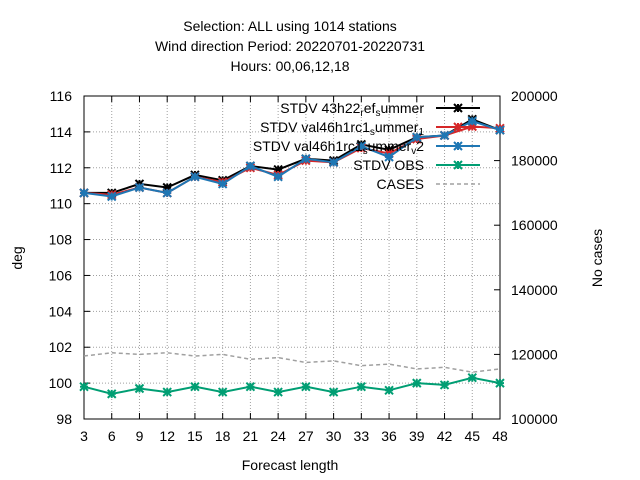 The image size is (640, 480). I want to click on x-axis-label: Forecast length, so click(290, 465).